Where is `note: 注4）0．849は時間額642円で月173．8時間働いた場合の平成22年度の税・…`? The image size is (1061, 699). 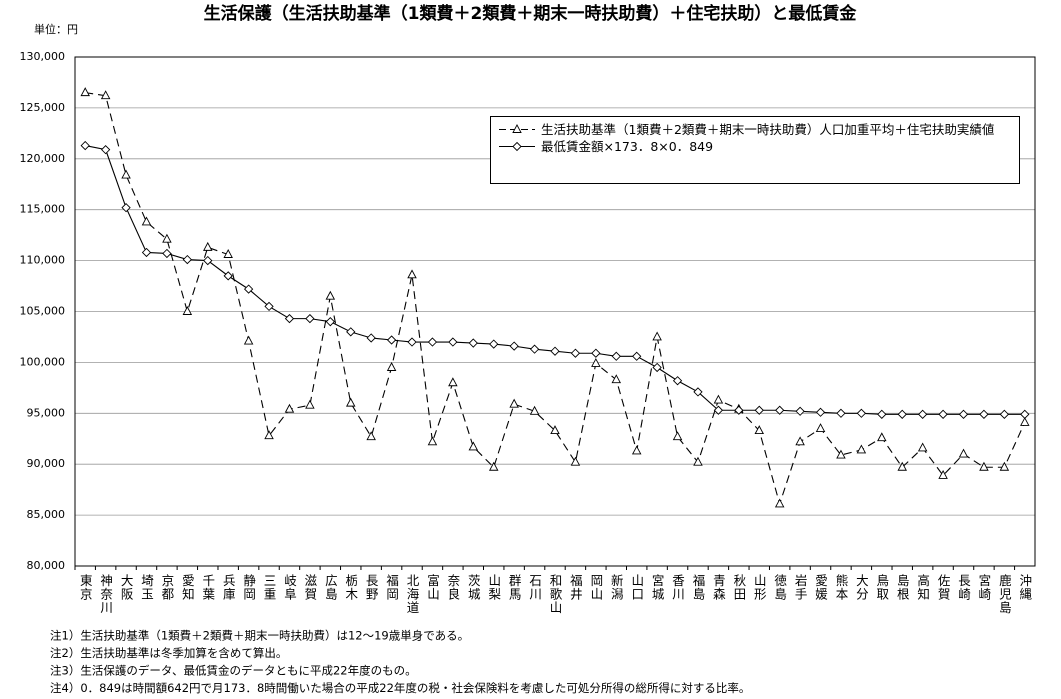 note: 注4）0．849は時間額642円で月173．8時間働いた場合の平成22年度の税・… is located at coordinates (400, 688).